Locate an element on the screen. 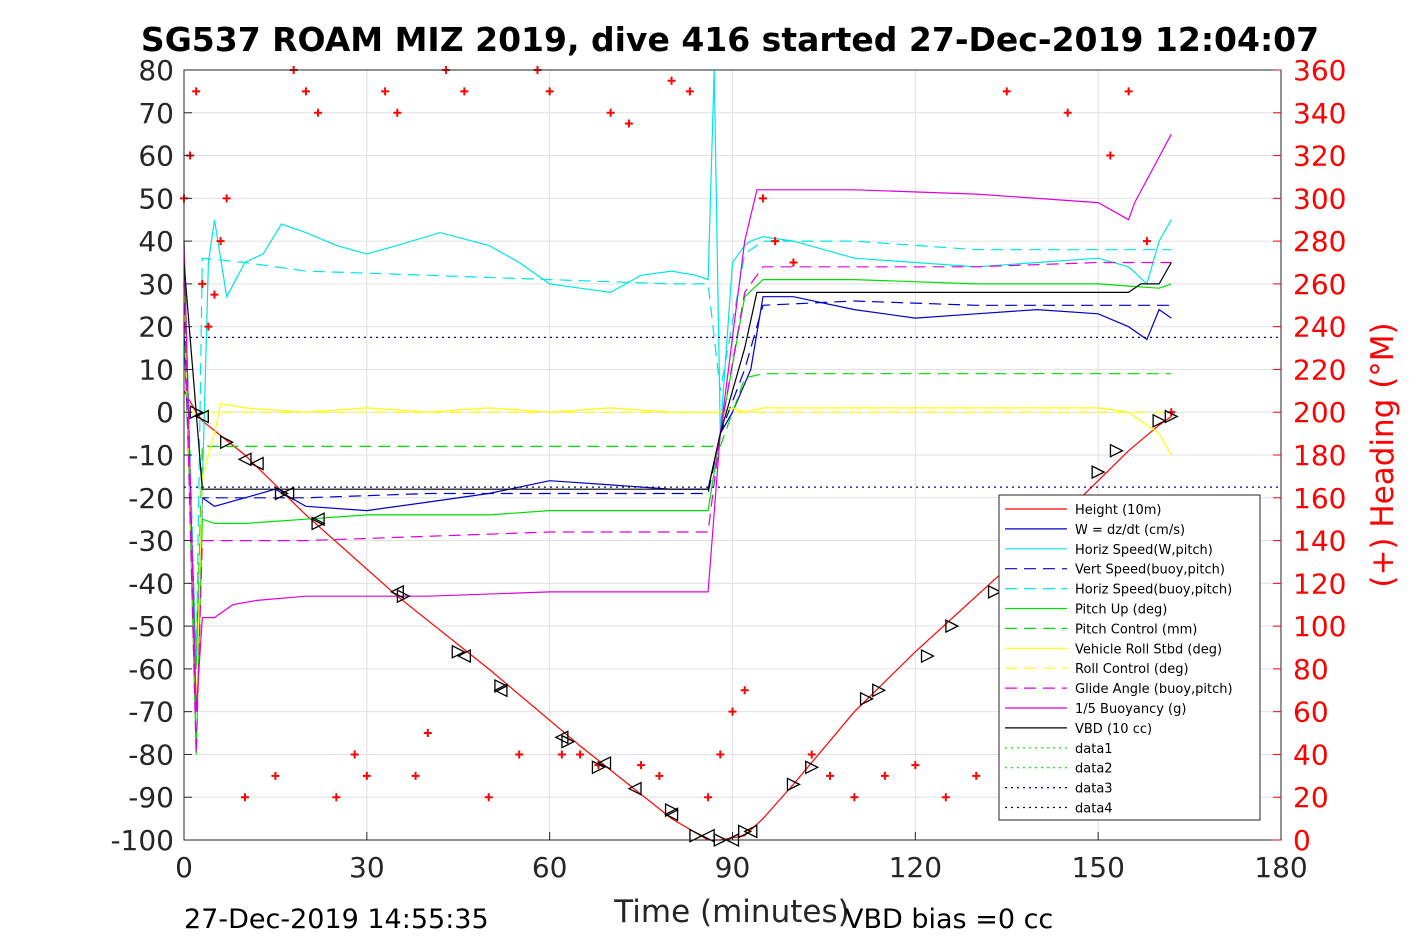 This screenshot has height=945, width=1417. right-tick-label: 320 is located at coordinates (1319, 156).